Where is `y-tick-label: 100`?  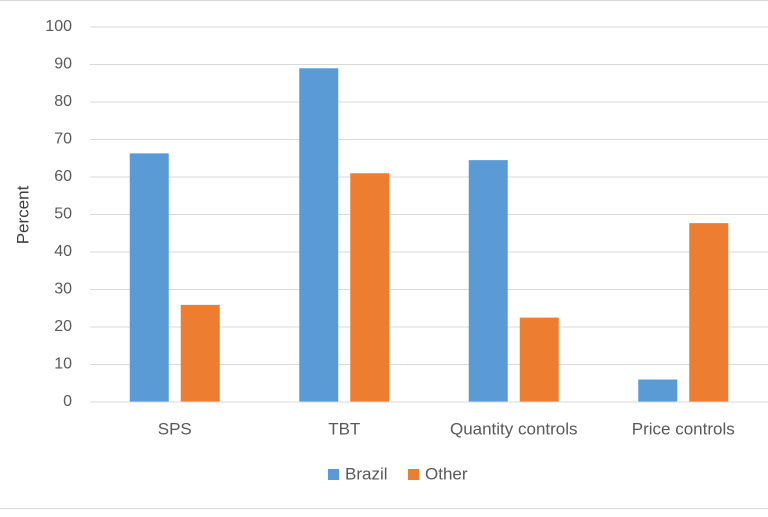
y-tick-label: 100 is located at coordinates (58, 26).